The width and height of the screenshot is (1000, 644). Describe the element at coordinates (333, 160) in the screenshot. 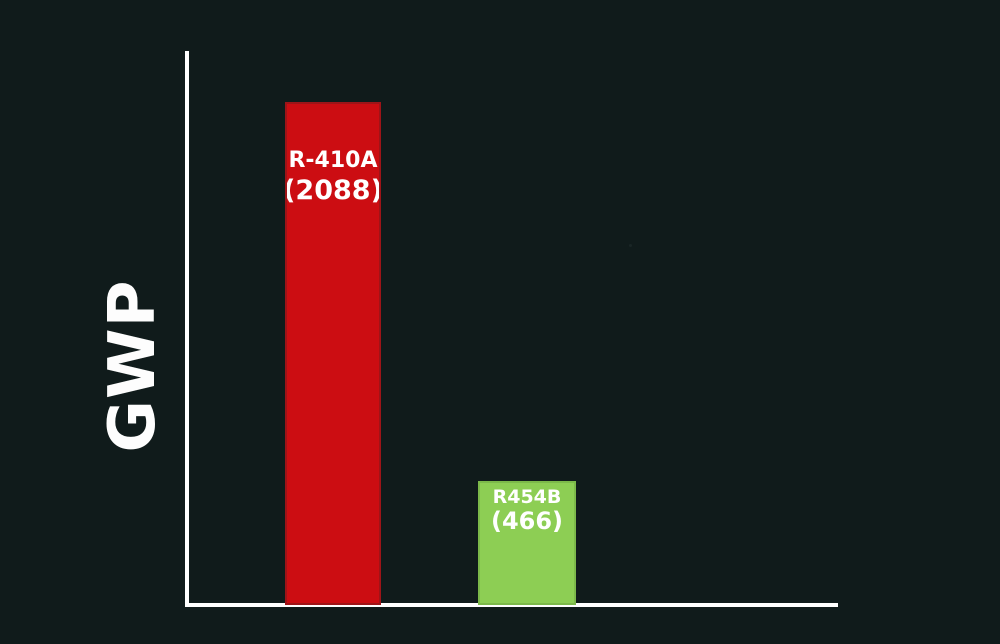

I see `bar-label-name-r410a: R-410A` at that location.